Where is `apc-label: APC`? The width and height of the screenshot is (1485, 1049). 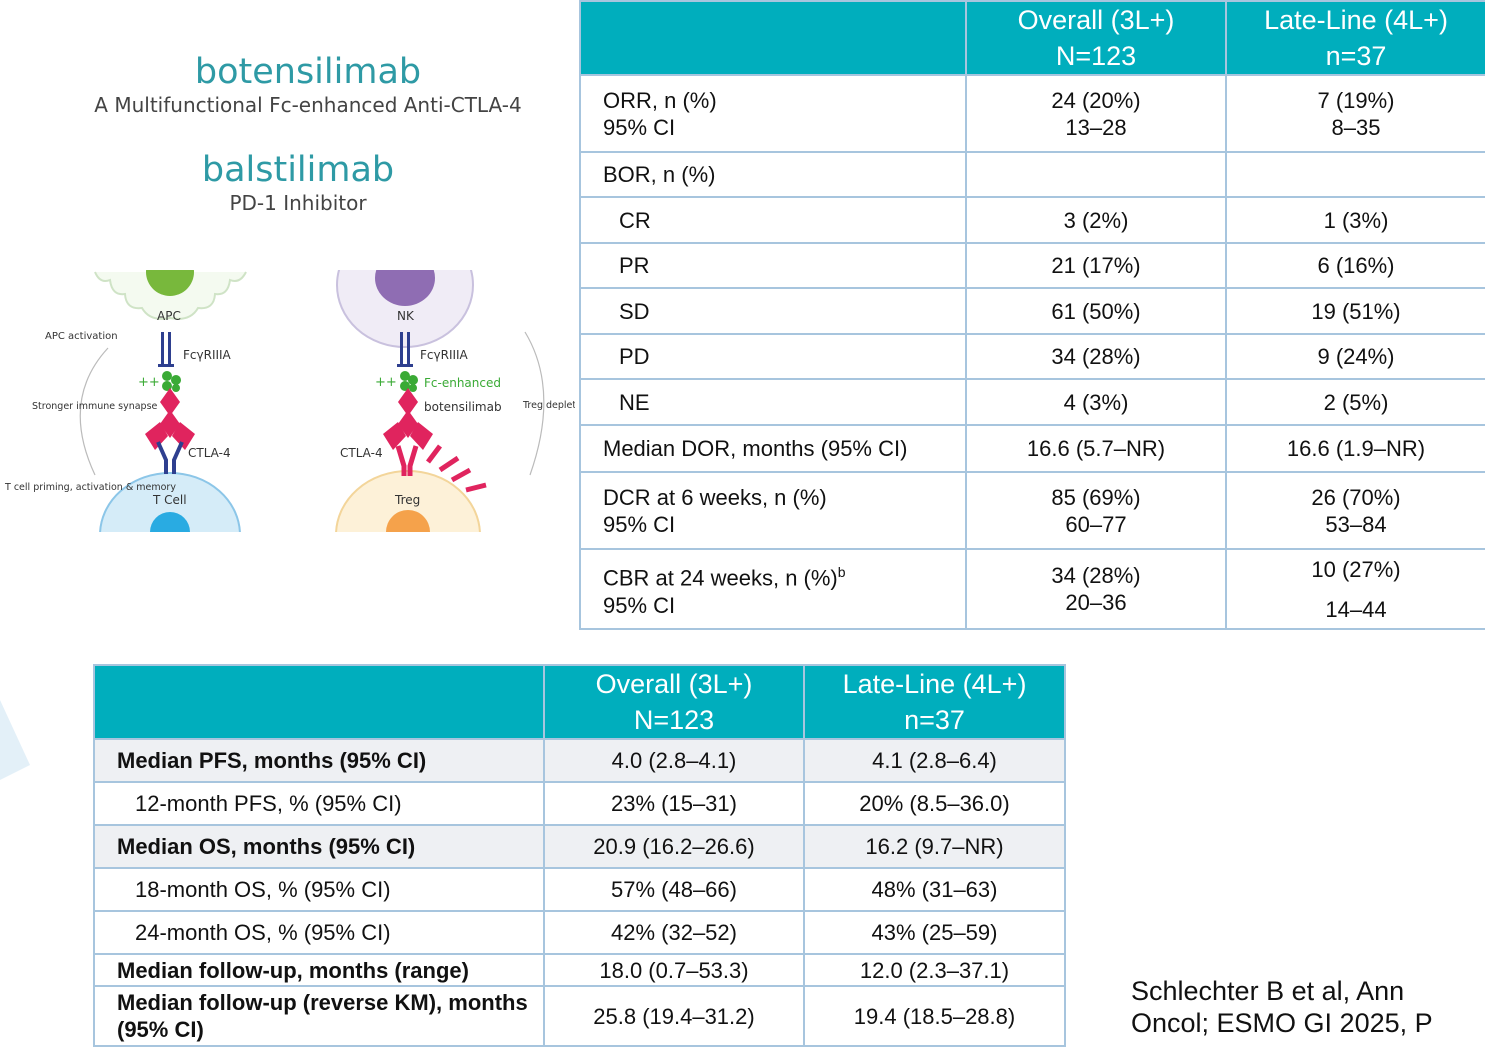
apc-label: APC is located at coordinates (169, 316).